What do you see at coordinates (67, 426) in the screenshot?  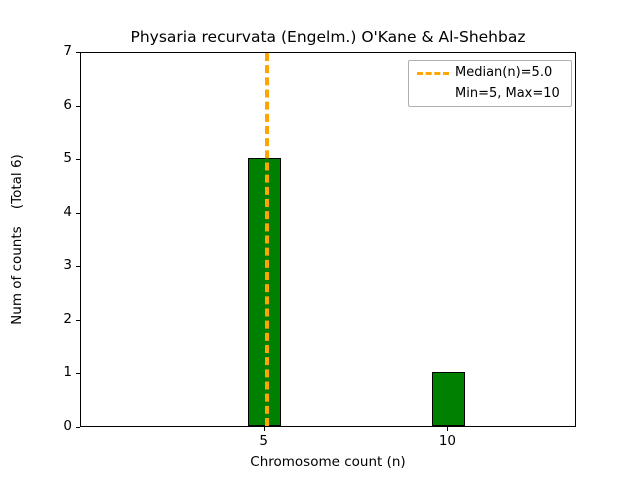 I see `y-tick-label: 0` at bounding box center [67, 426].